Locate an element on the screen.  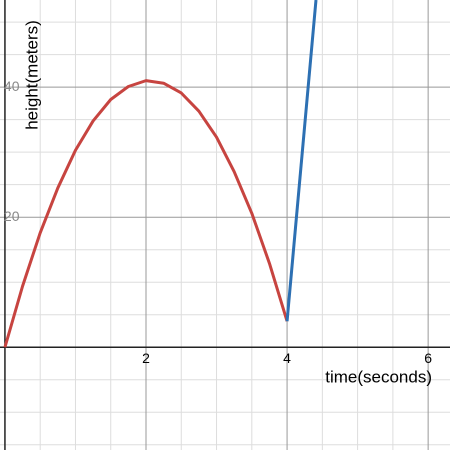
x-tick-label: 6 is located at coordinates (428, 358).